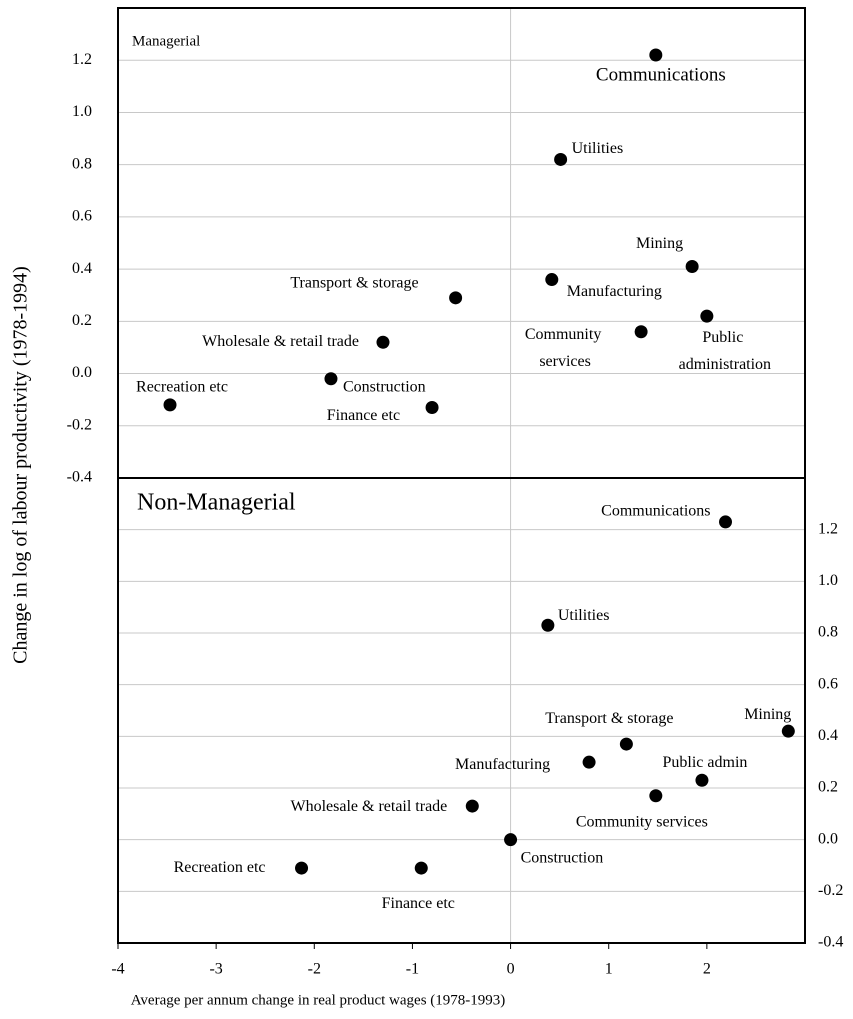 This screenshot has height=1019, width=853. What do you see at coordinates (117, 969) in the screenshot?
I see `x-tick-label: -4` at bounding box center [117, 969].